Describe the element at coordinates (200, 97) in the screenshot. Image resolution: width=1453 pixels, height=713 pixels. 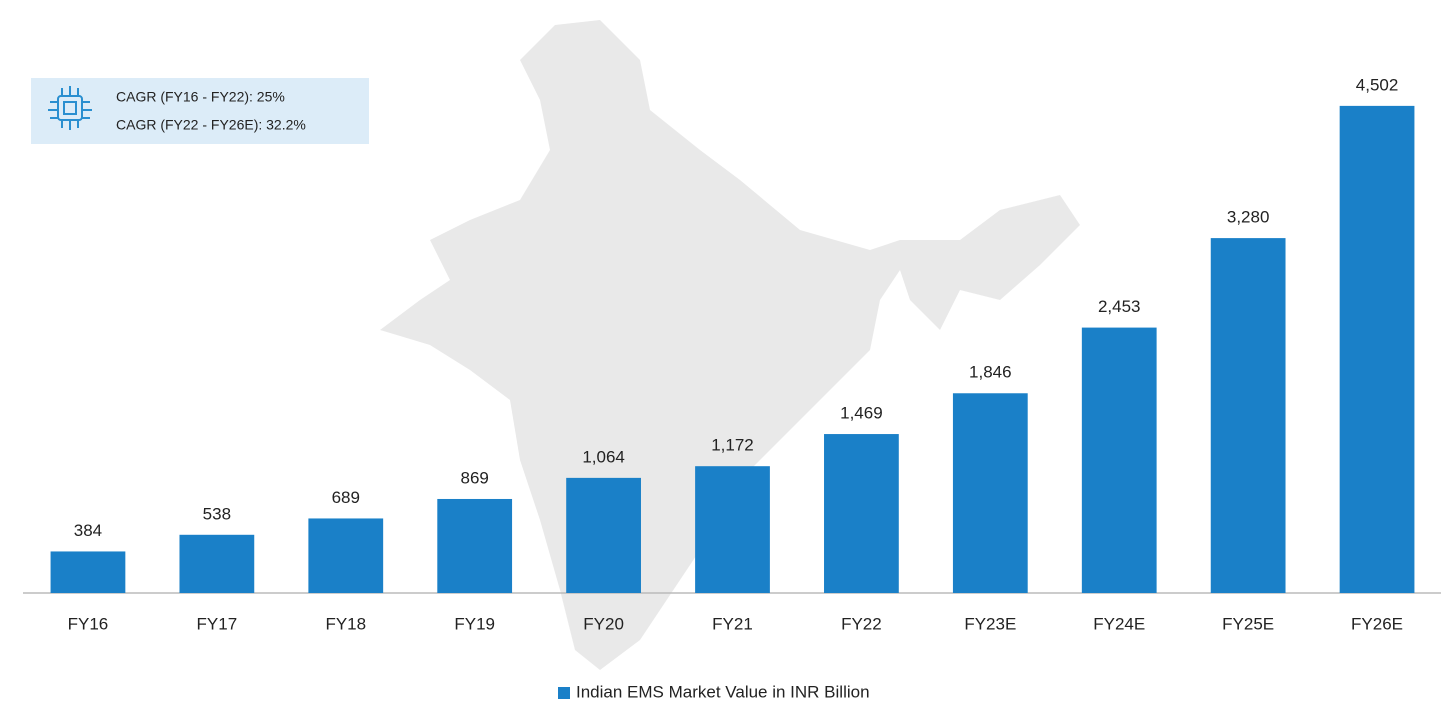
I see `annotation: CAGR (FY16 - FY22): 25%` at that location.